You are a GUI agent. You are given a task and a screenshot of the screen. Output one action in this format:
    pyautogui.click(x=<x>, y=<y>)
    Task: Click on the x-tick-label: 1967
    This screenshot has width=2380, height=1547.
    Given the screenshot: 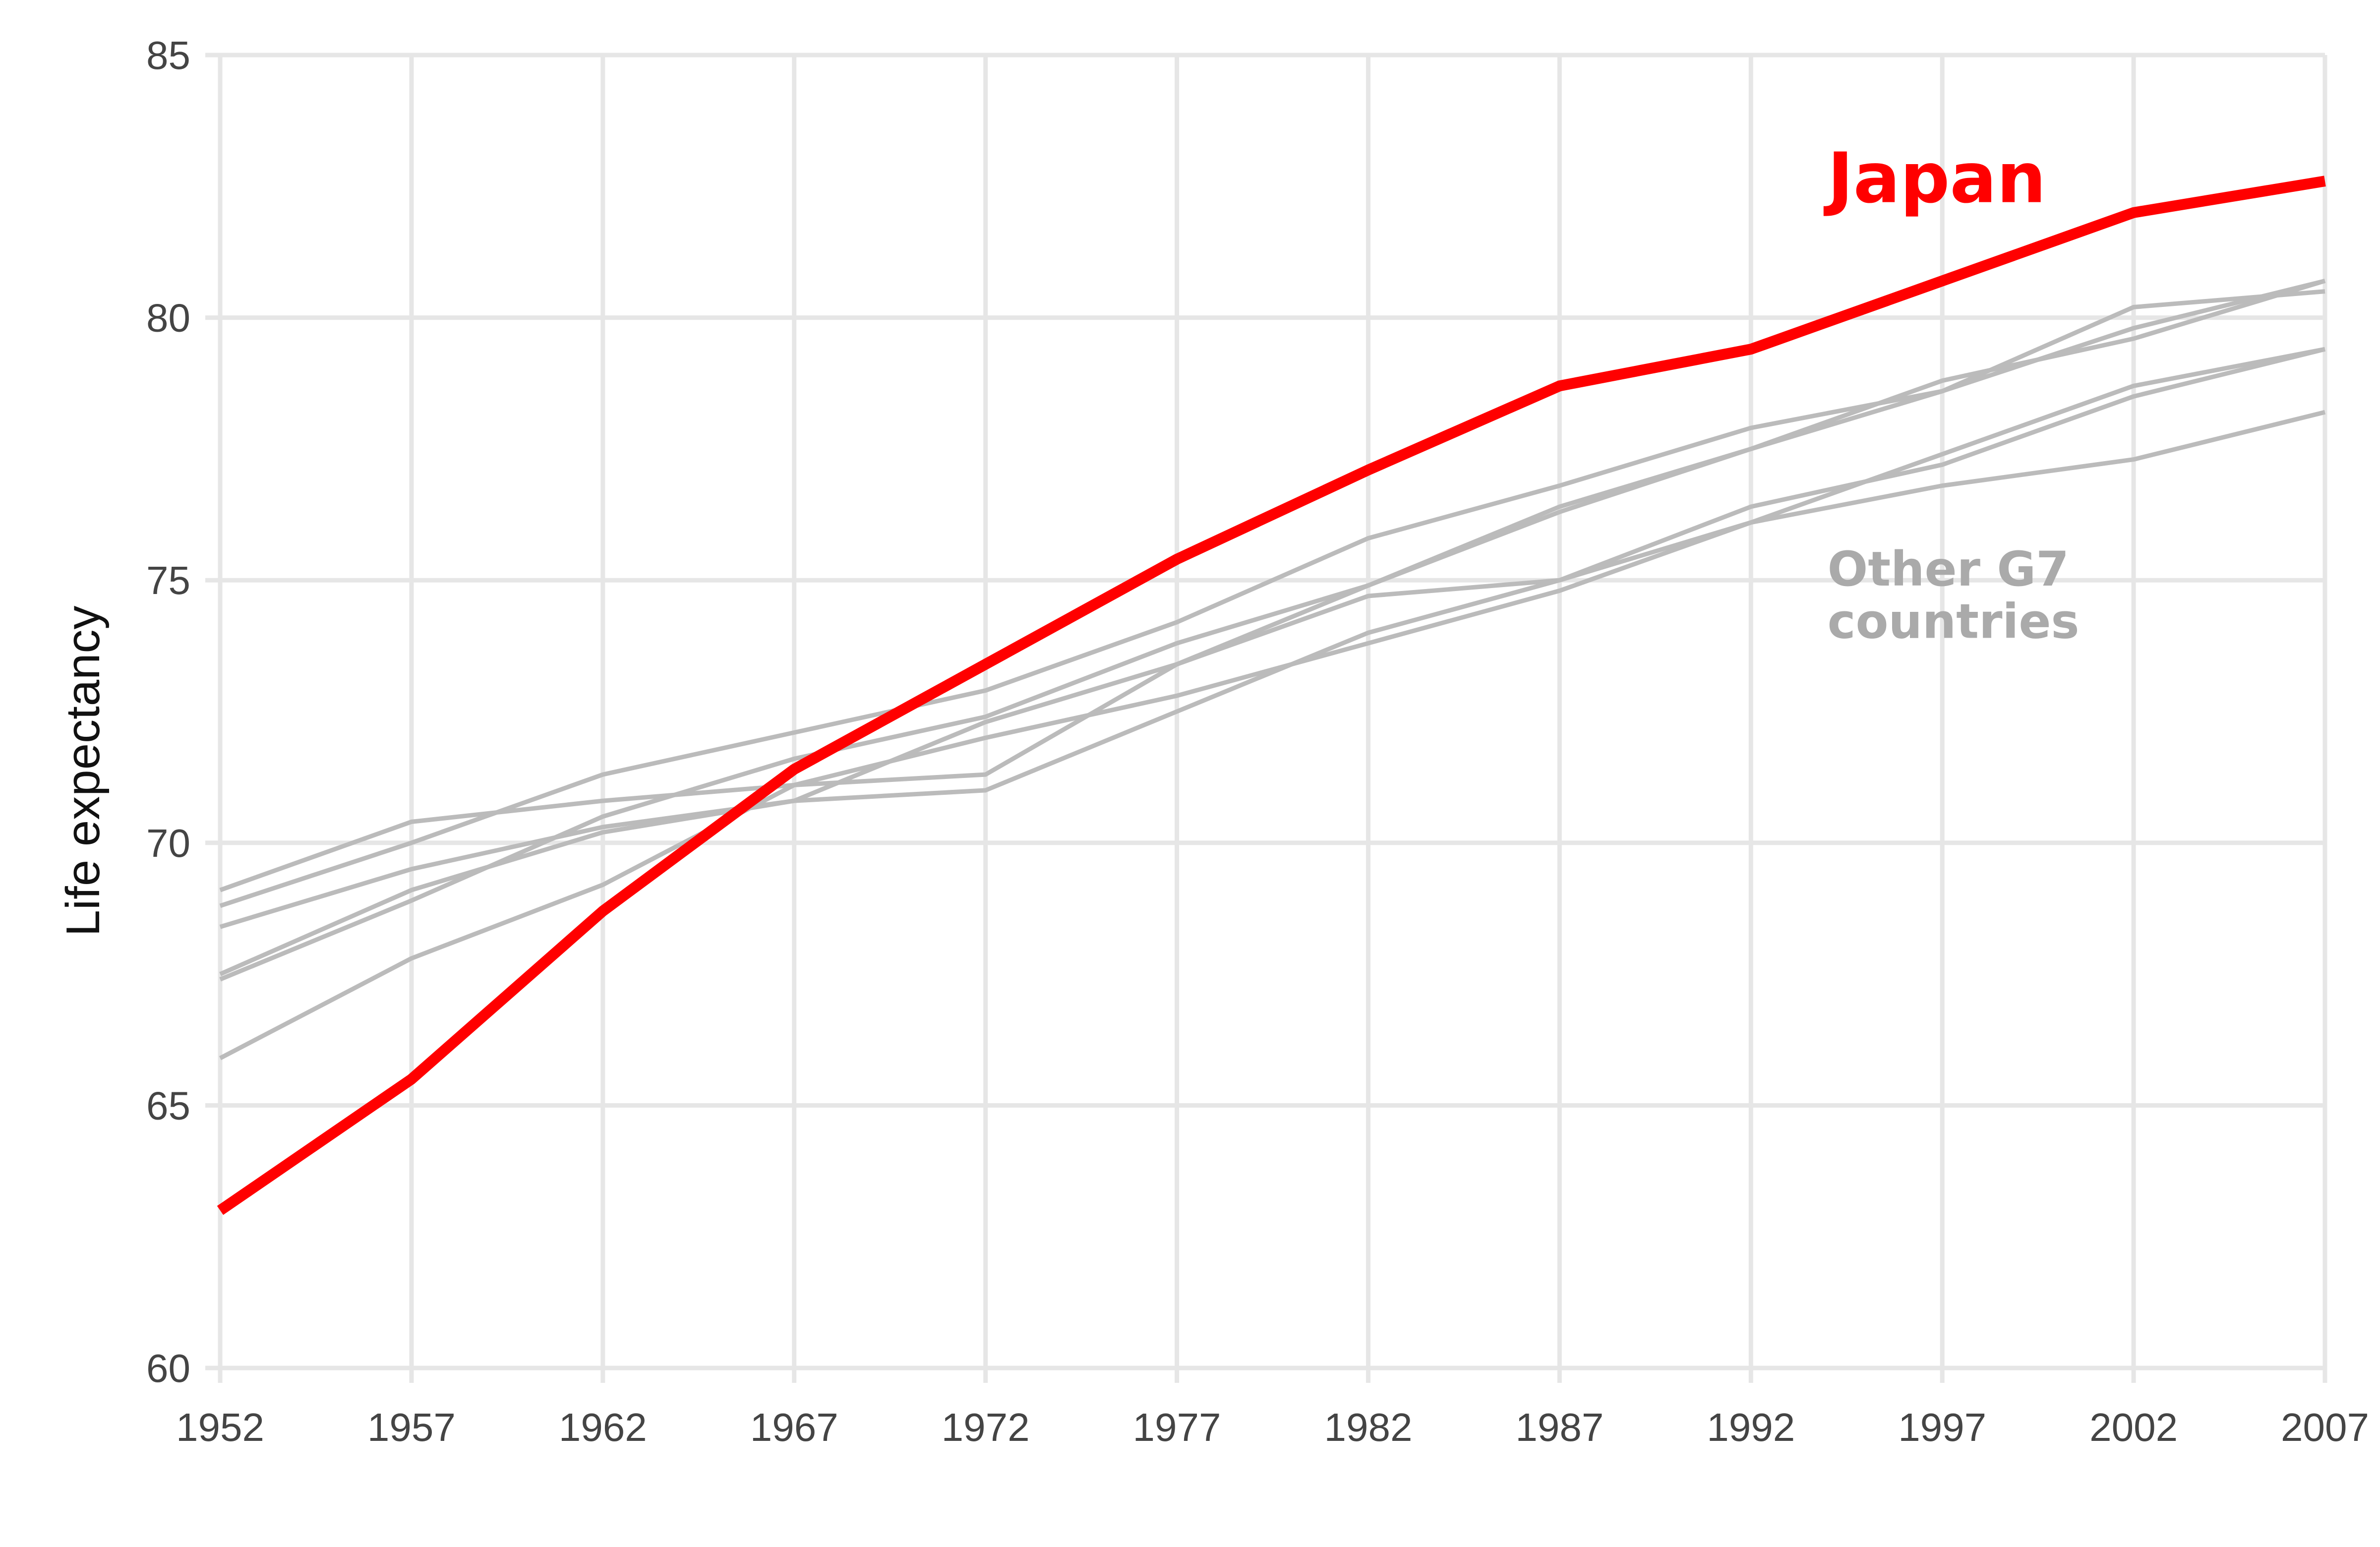 What is the action you would take?
    pyautogui.click(x=794, y=1427)
    